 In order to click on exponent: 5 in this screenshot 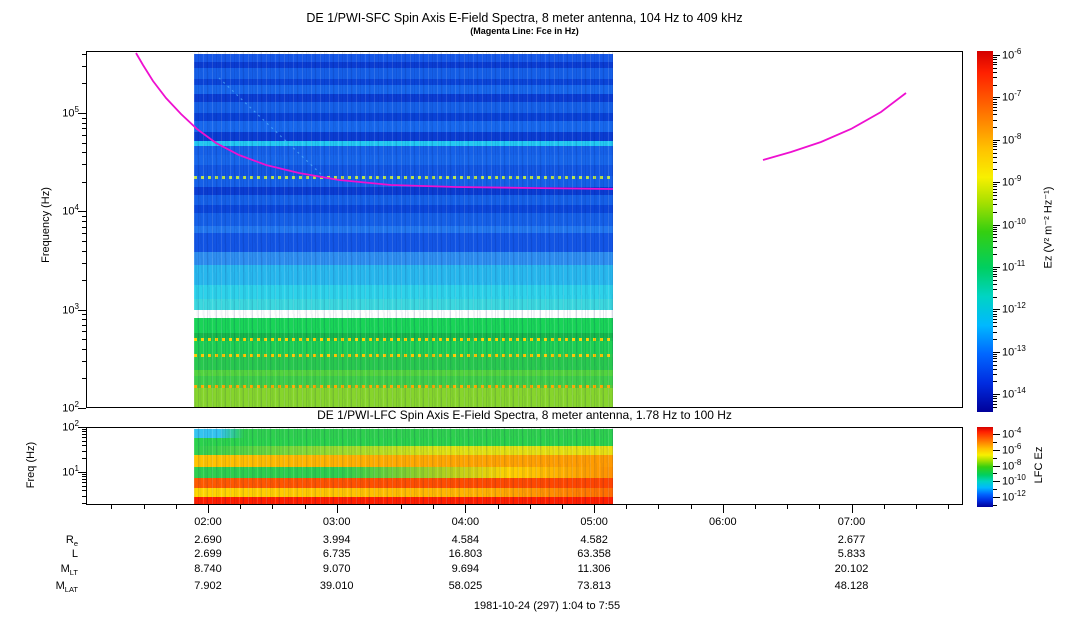, I will do `click(76, 109)`.